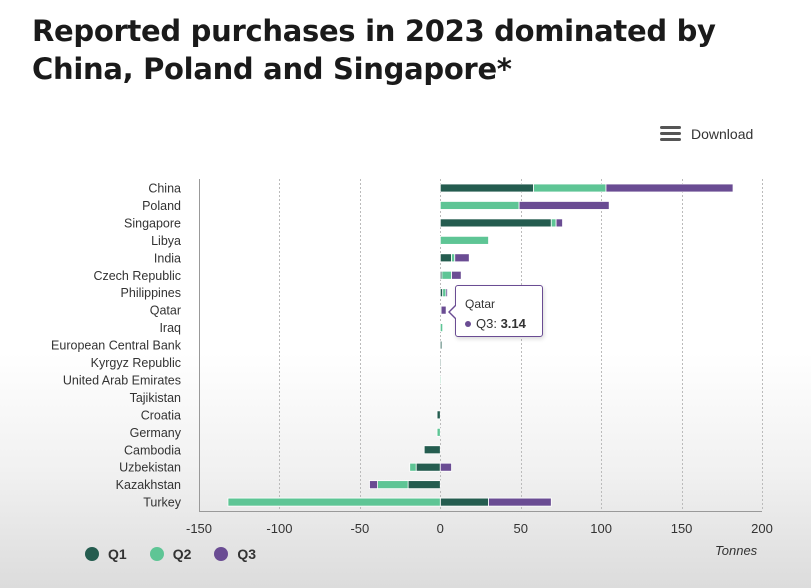 This screenshot has height=588, width=811. I want to click on download-button: Download, so click(706, 134).